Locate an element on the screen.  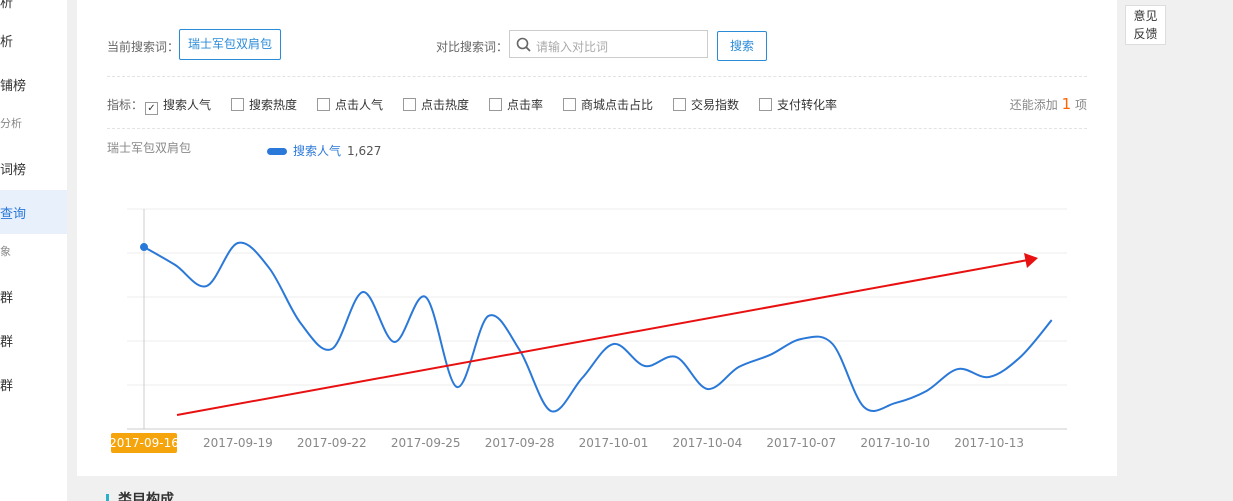
x-tick-label: 2017-10-01 is located at coordinates (614, 443).